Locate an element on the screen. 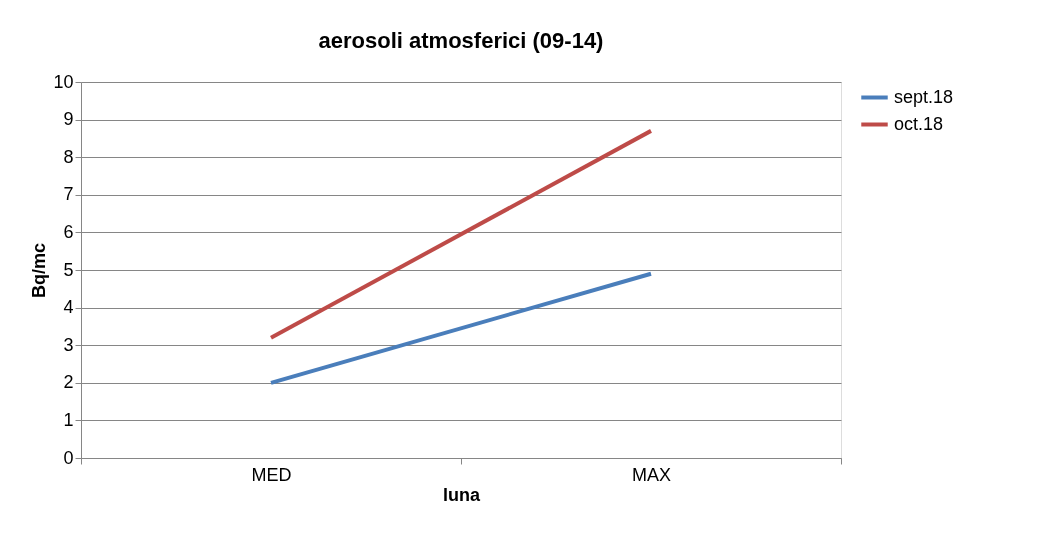  x-tick-label: MAX is located at coordinates (651, 474).